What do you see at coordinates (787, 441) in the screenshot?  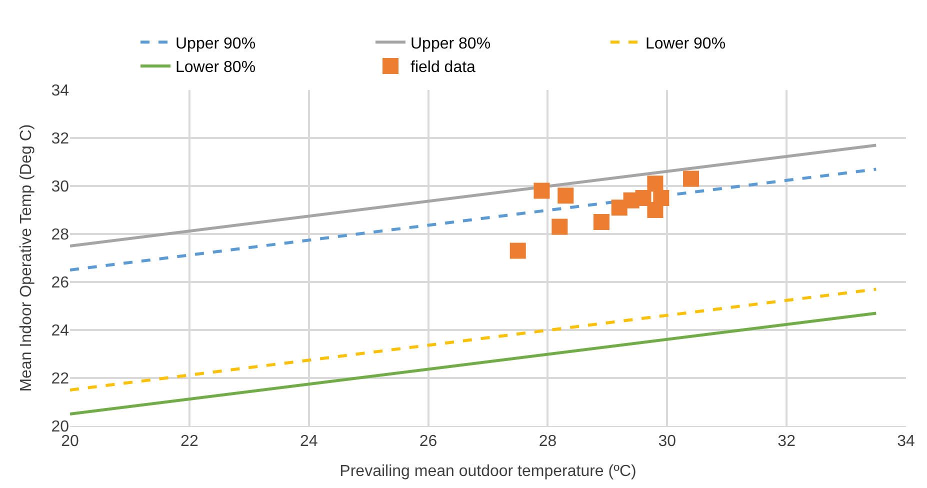 I see `x-tick-label: 32` at bounding box center [787, 441].